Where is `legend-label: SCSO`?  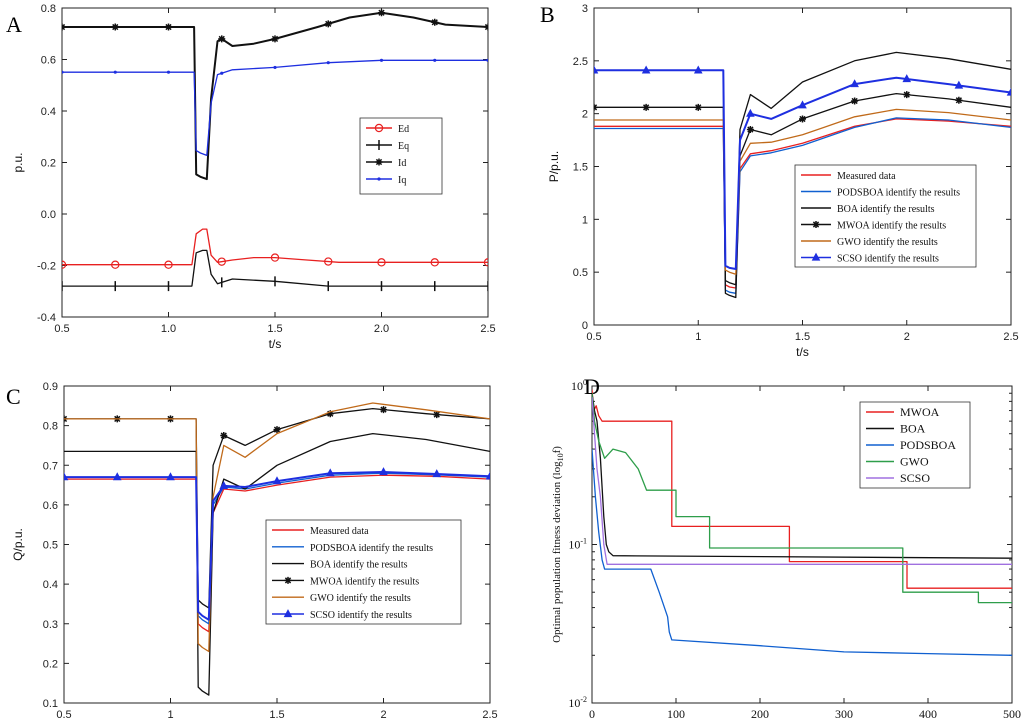 legend-label: SCSO is located at coordinates (915, 478).